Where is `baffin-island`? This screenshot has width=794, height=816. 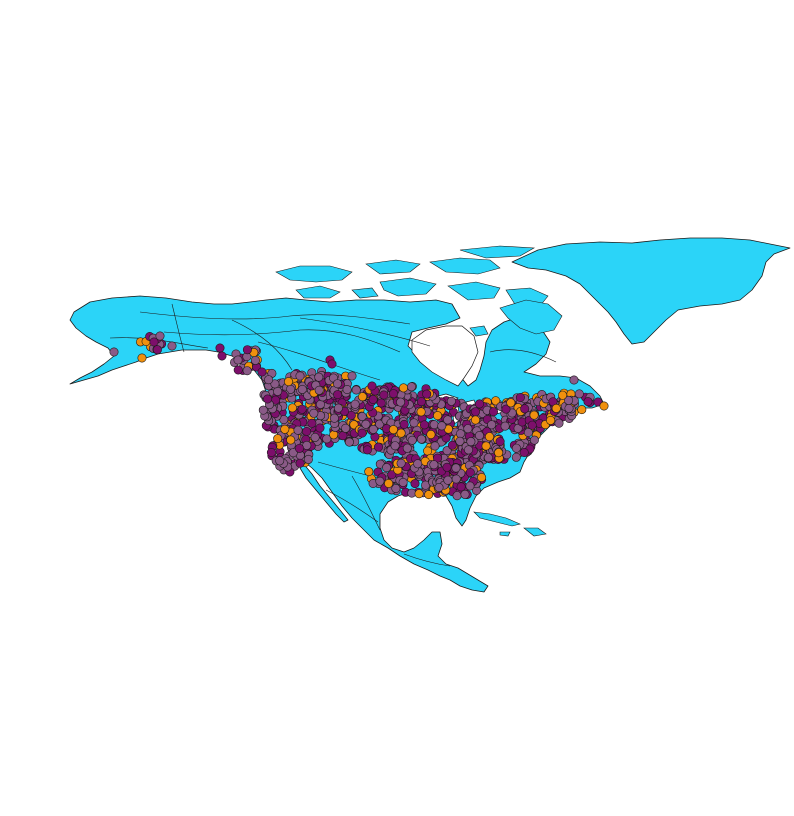
baffin-island is located at coordinates (531, 317).